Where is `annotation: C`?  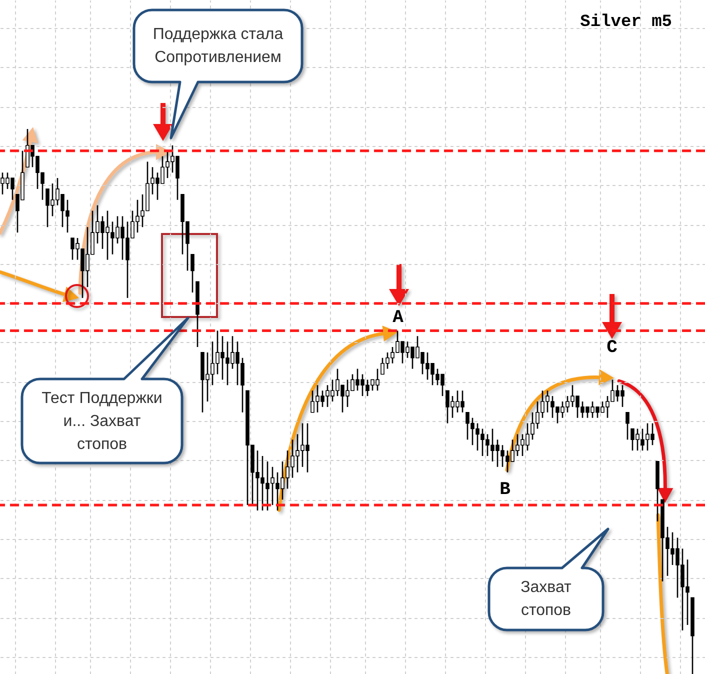
annotation: C is located at coordinates (612, 348).